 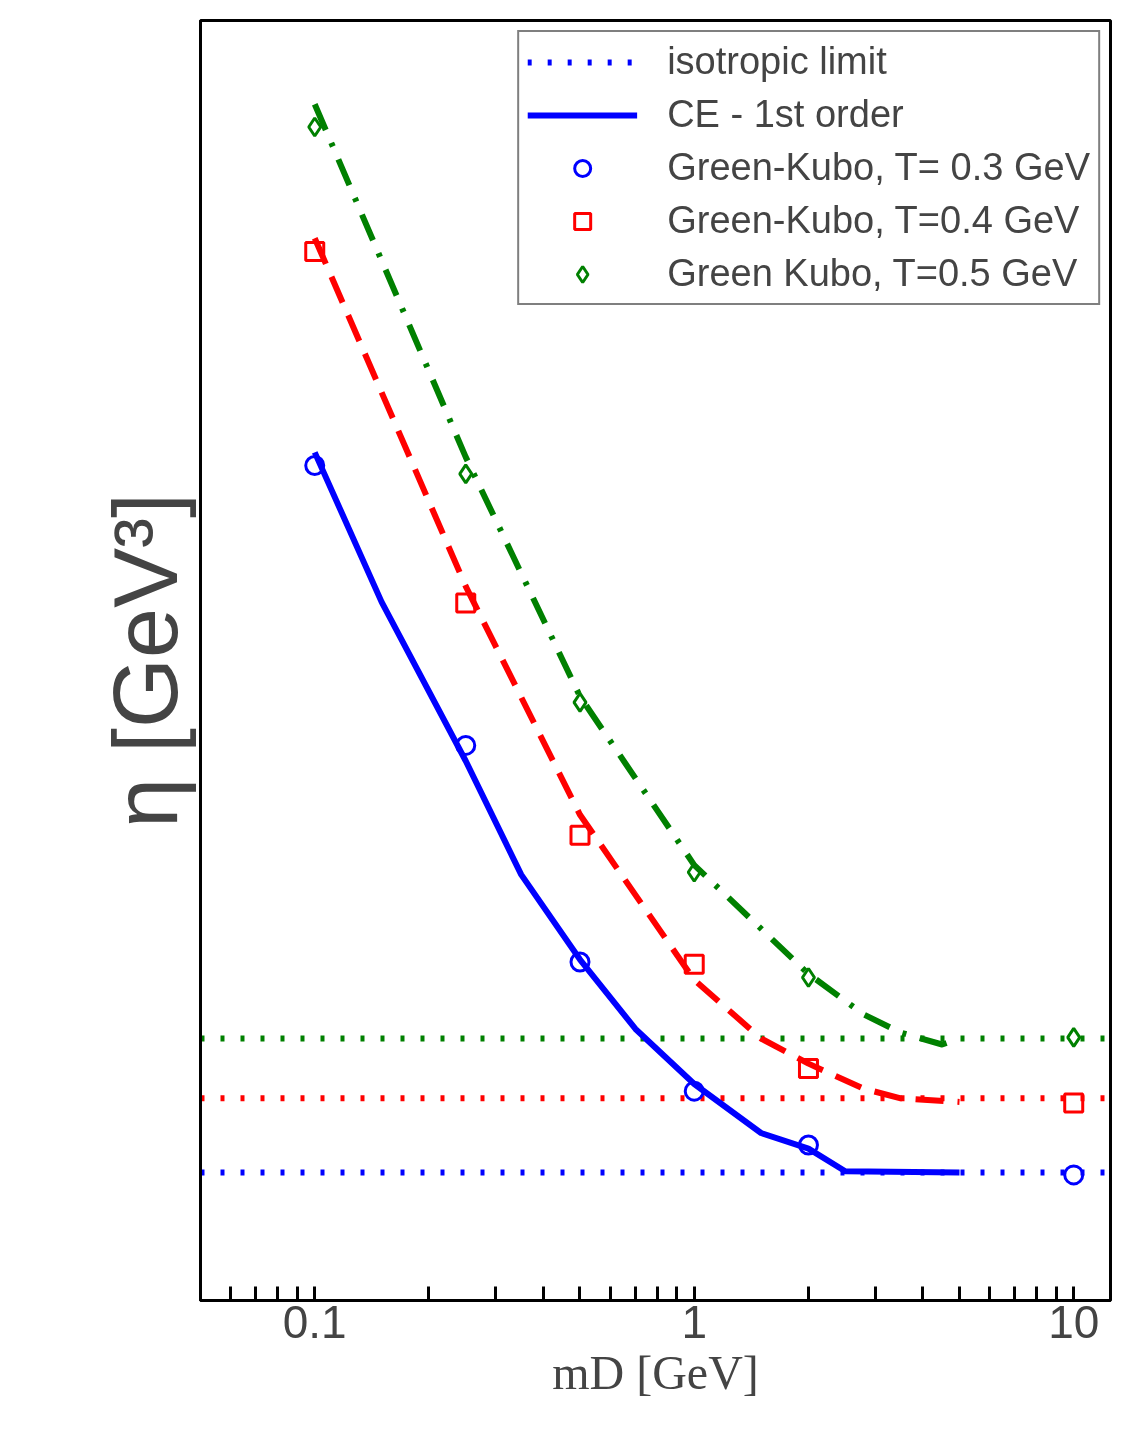 What do you see at coordinates (1074, 1321) in the screenshot?
I see `x-tick-label: 10` at bounding box center [1074, 1321].